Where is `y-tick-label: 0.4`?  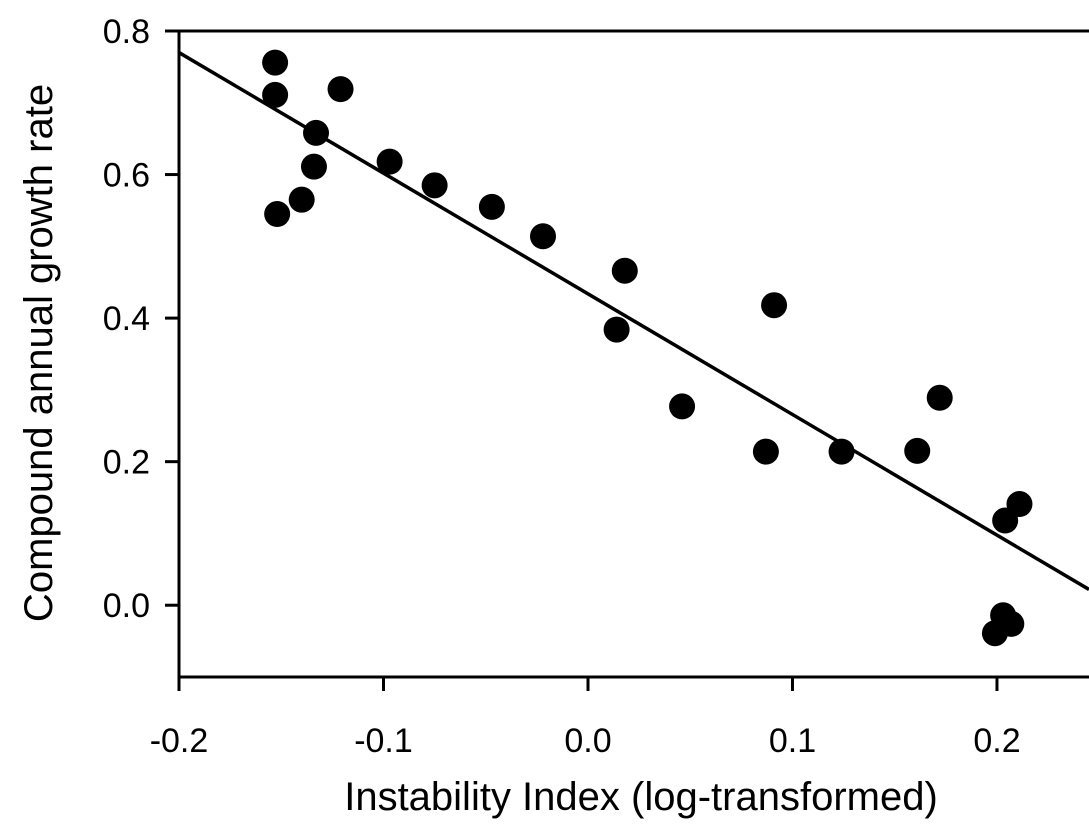 y-tick-label: 0.4 is located at coordinates (126, 319).